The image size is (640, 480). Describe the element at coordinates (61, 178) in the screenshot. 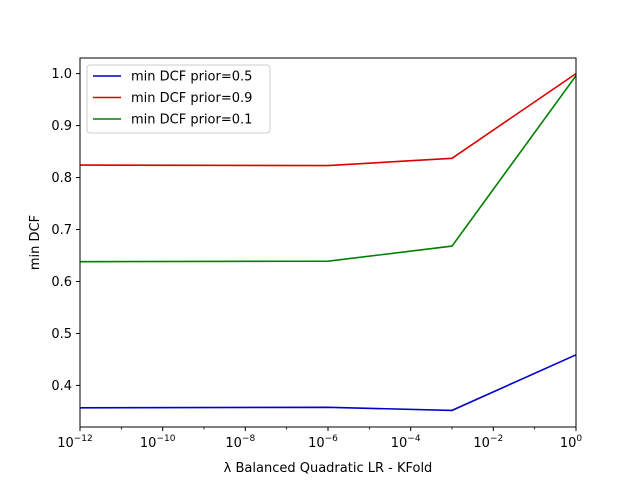

I see `y-tick-label: 0.8` at that location.